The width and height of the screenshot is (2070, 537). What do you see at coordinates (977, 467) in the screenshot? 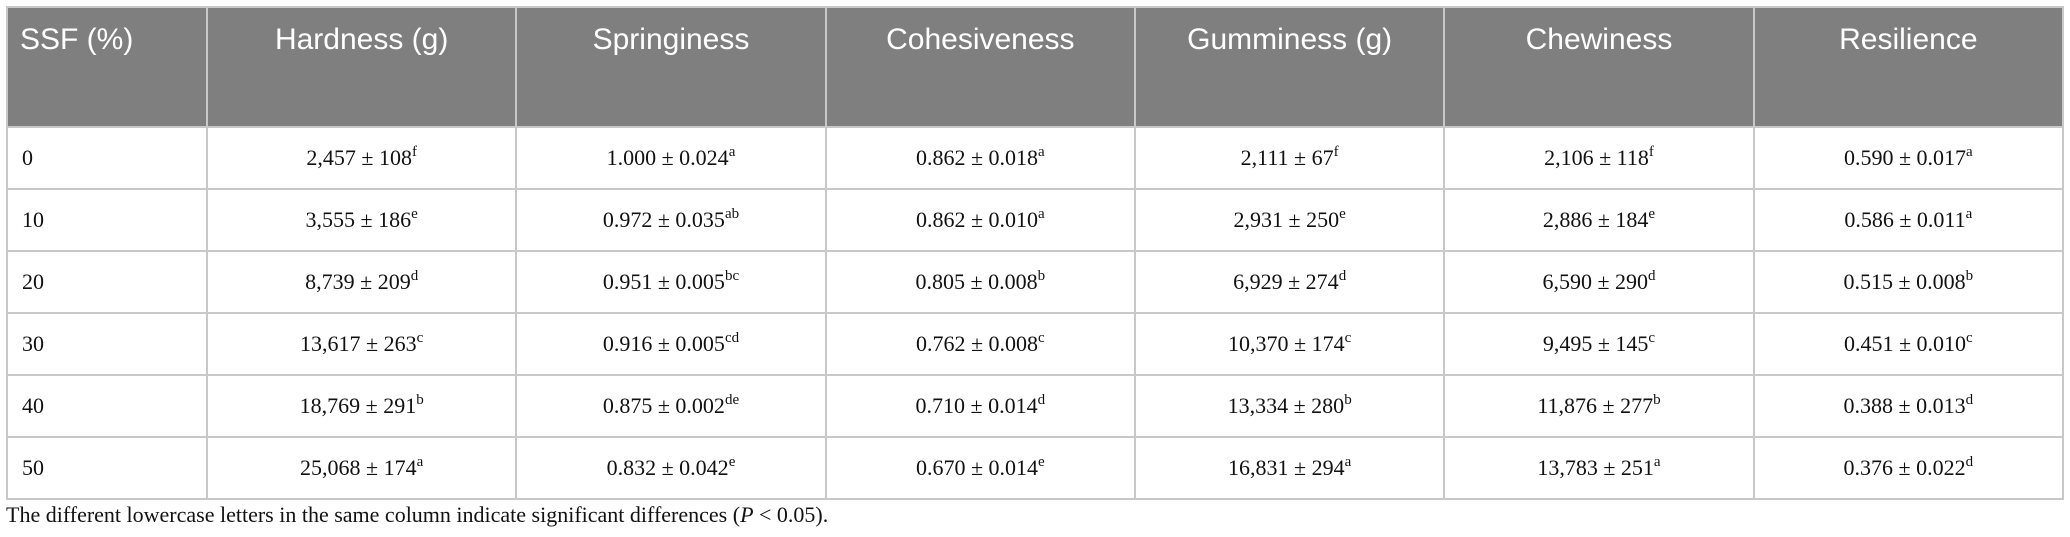
I see `cell-value: 0.670 ± 0.014` at bounding box center [977, 467].